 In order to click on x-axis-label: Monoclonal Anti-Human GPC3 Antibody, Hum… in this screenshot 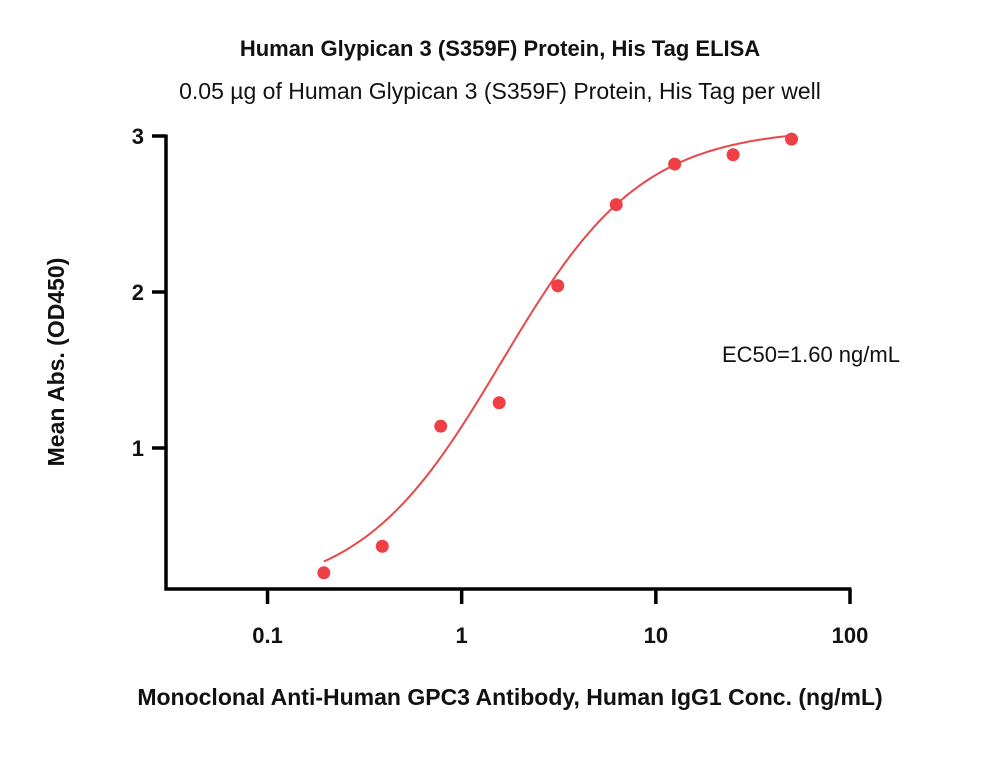, I will do `click(509, 697)`.